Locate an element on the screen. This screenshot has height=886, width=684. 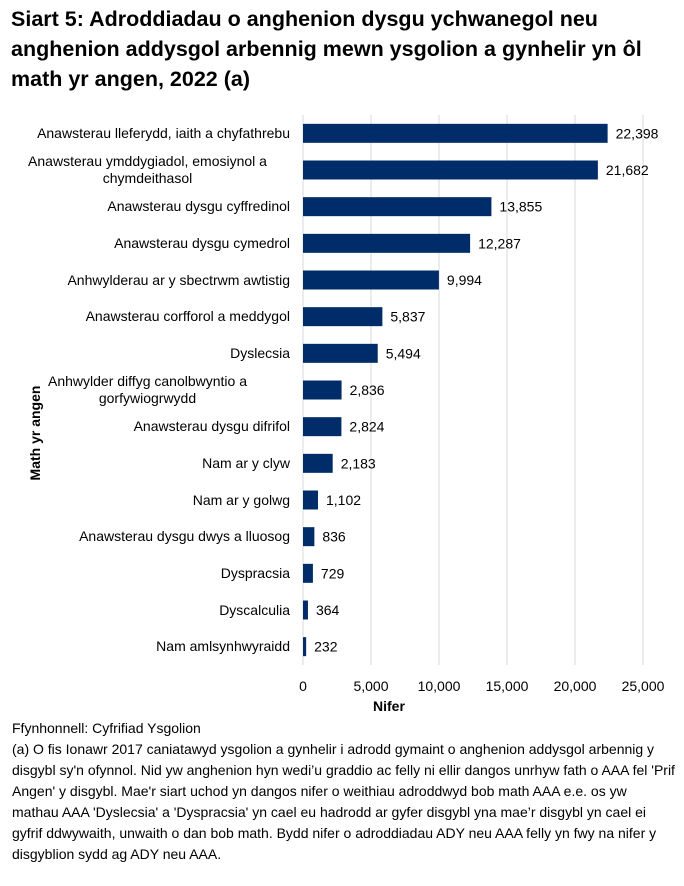
category-label-text: Nam ar y clyw is located at coordinates (246, 462).